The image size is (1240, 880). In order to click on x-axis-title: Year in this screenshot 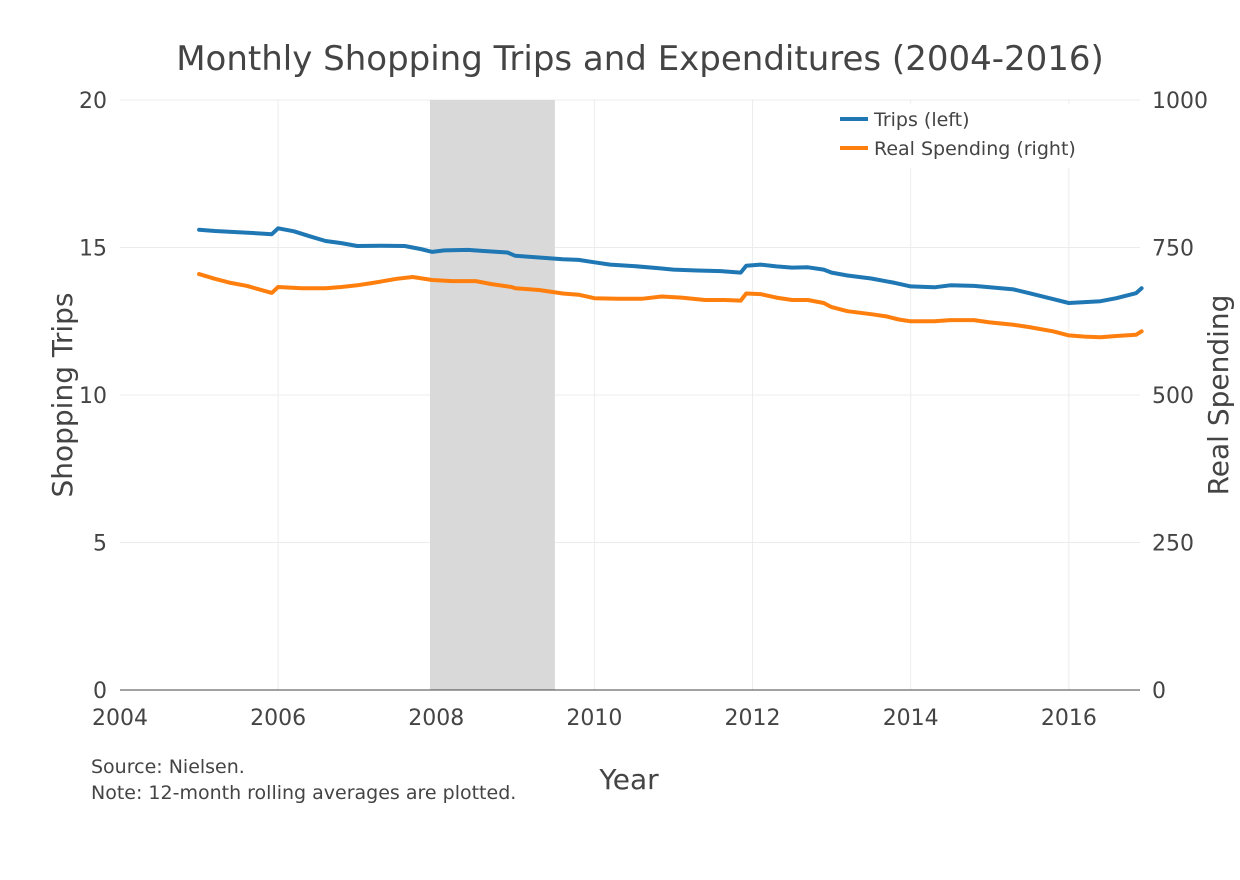, I will do `click(628, 779)`.